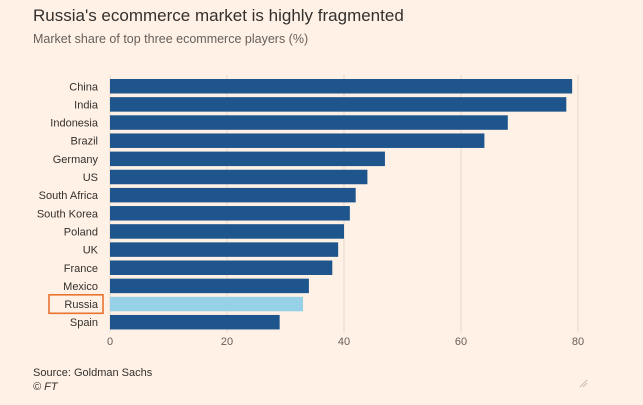 This screenshot has width=643, height=405. I want to click on category-label: Germany, so click(76, 160).